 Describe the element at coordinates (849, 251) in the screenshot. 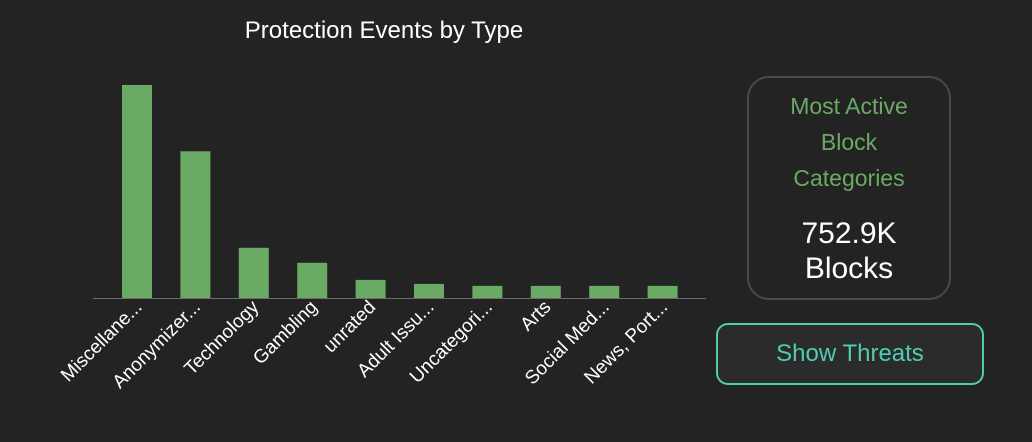

I see `summary-value: 752.9K Blocks` at that location.